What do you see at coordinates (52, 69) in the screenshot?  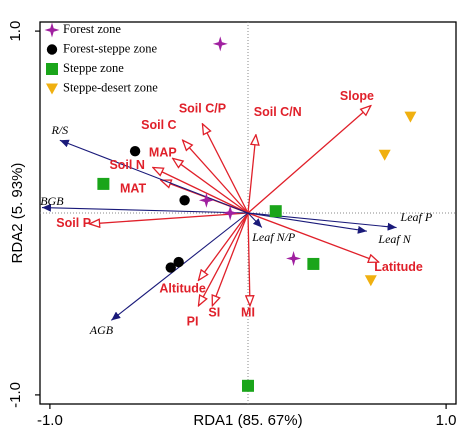 I see `legend-marker-steppe-zone` at bounding box center [52, 69].